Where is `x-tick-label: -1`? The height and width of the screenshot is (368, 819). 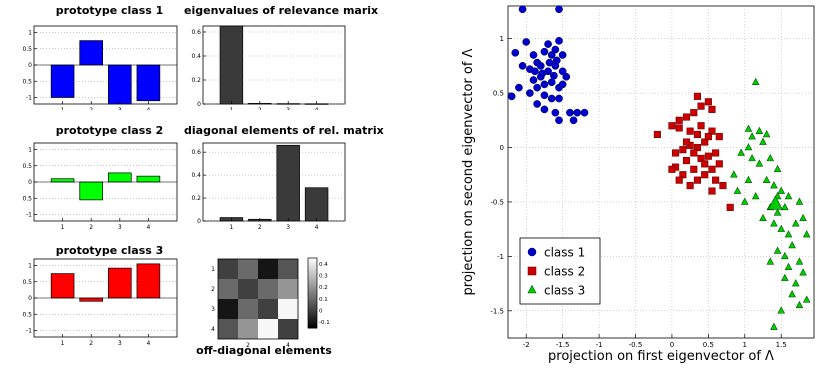 x-tick-label: -1 is located at coordinates (599, 345).